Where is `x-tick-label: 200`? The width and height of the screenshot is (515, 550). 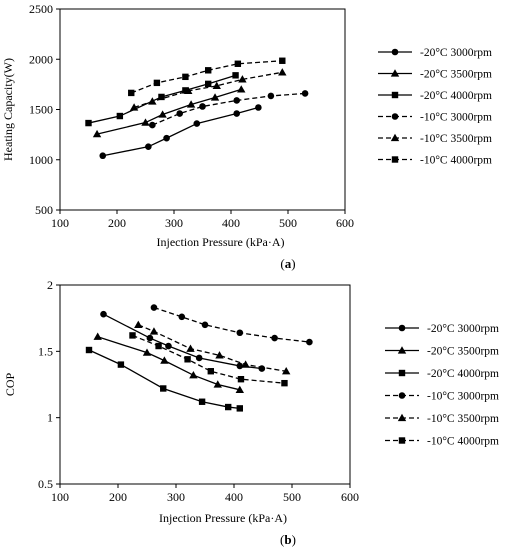
x-tick-label: 200 is located at coordinates (117, 223).